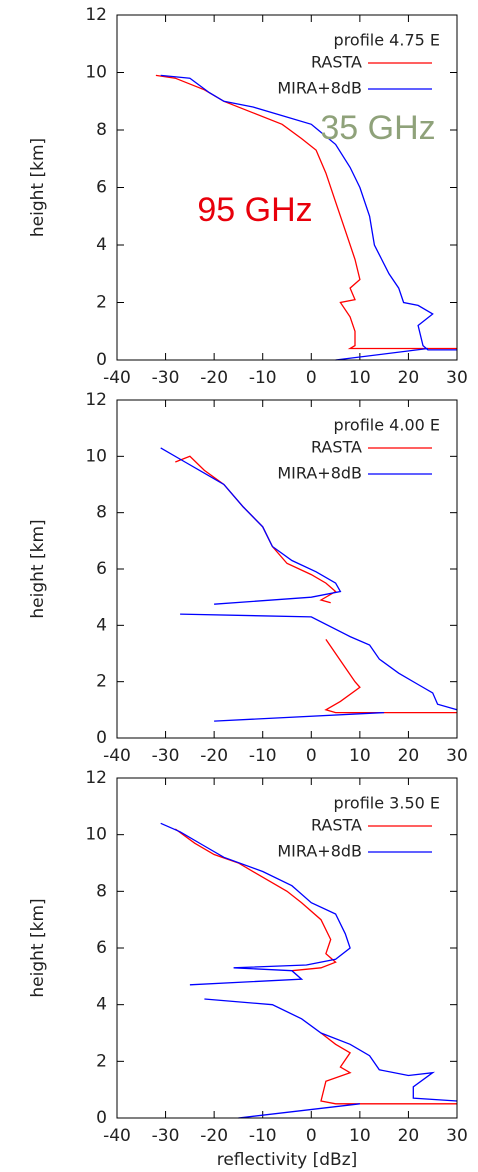  I want to click on annotation: 35 GHz, so click(377, 128).